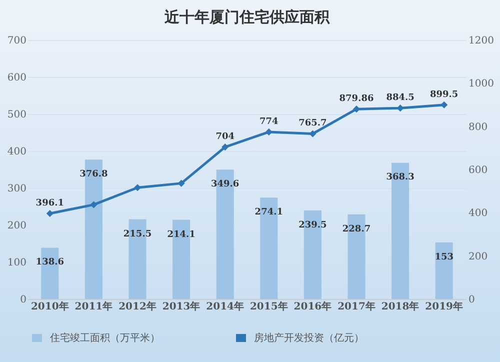 Image resolution: width=500 pixels, height=362 pixels. Describe the element at coordinates (181, 306) in the screenshot. I see `x-tick-label: 2013年` at that location.